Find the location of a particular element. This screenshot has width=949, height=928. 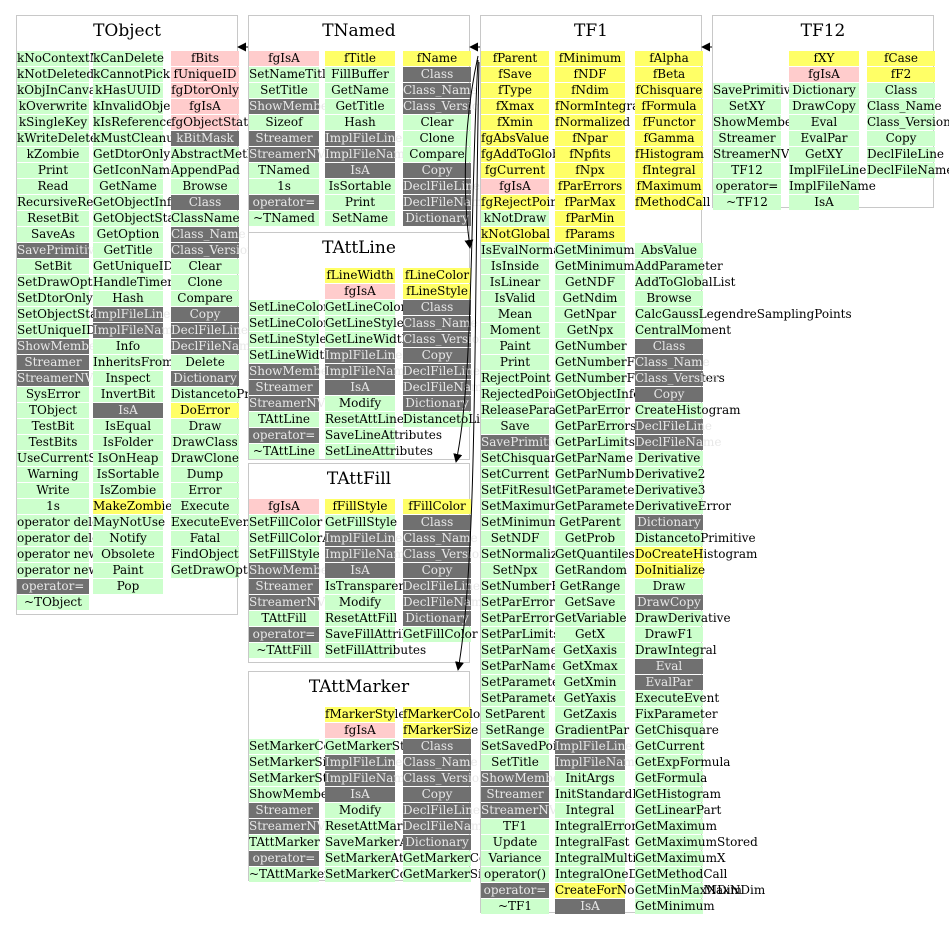

member-cell: UseCurrentStyle is located at coordinates (68, 458).